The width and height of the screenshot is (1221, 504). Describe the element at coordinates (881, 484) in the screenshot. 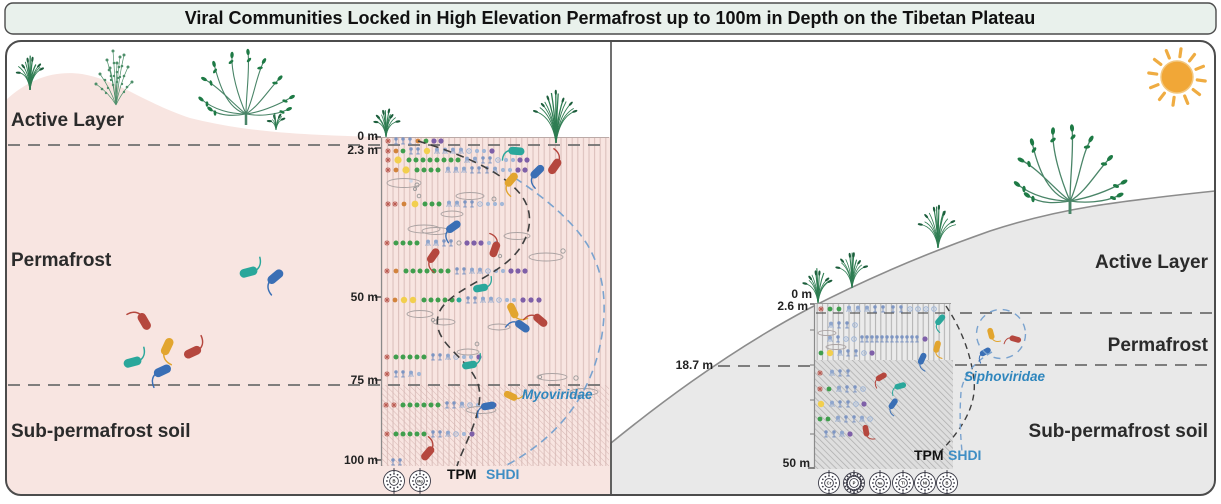

I see `svg-text: Na` at that location.